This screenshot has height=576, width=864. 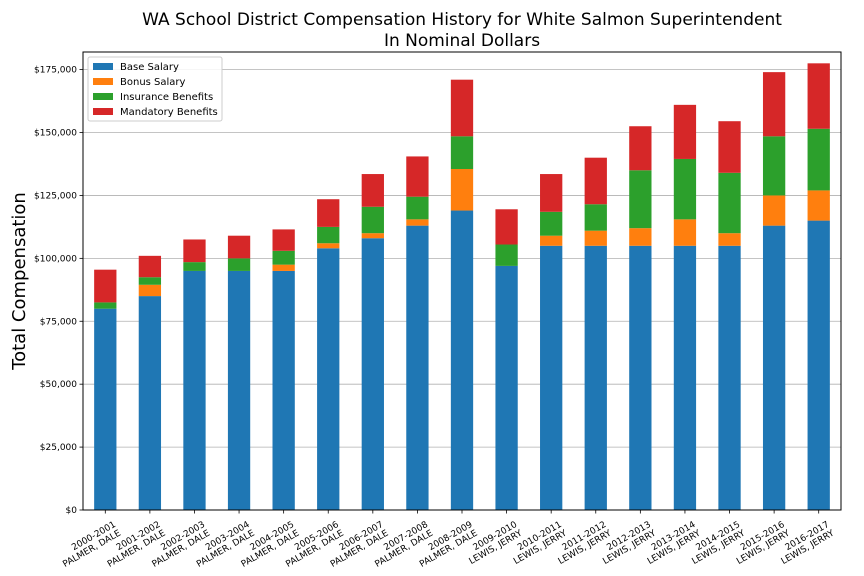 What do you see at coordinates (55, 259) in the screenshot?
I see `y-tick-label: $100,000` at bounding box center [55, 259].